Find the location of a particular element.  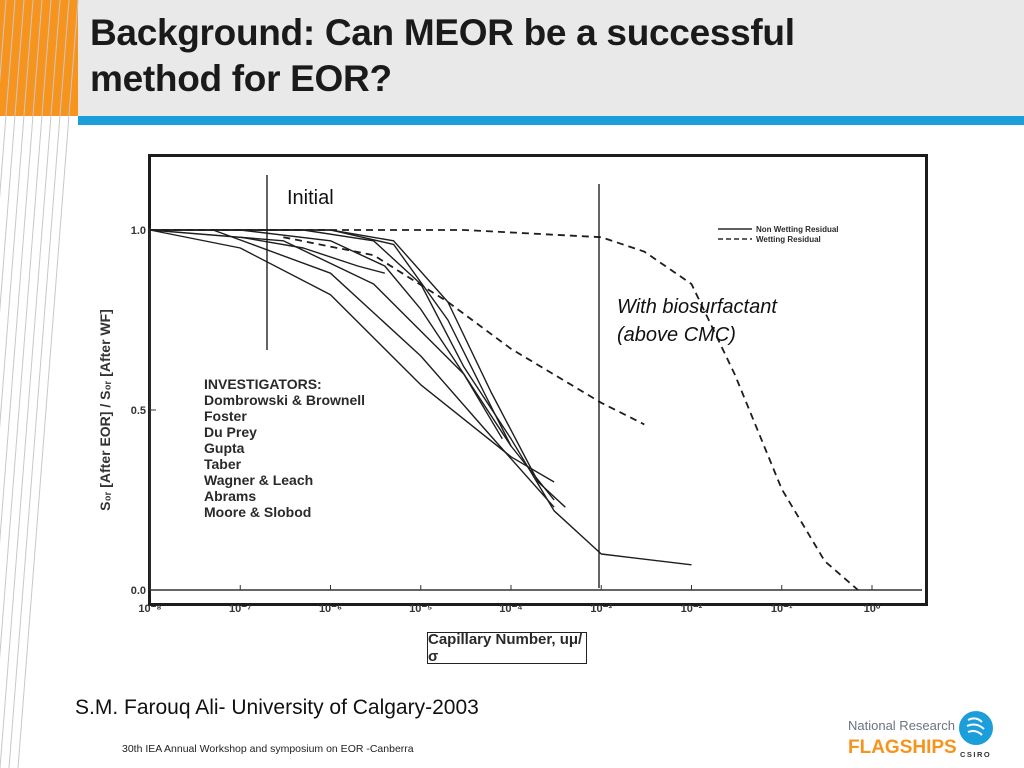

investigator-item: Du Prey is located at coordinates (230, 432).